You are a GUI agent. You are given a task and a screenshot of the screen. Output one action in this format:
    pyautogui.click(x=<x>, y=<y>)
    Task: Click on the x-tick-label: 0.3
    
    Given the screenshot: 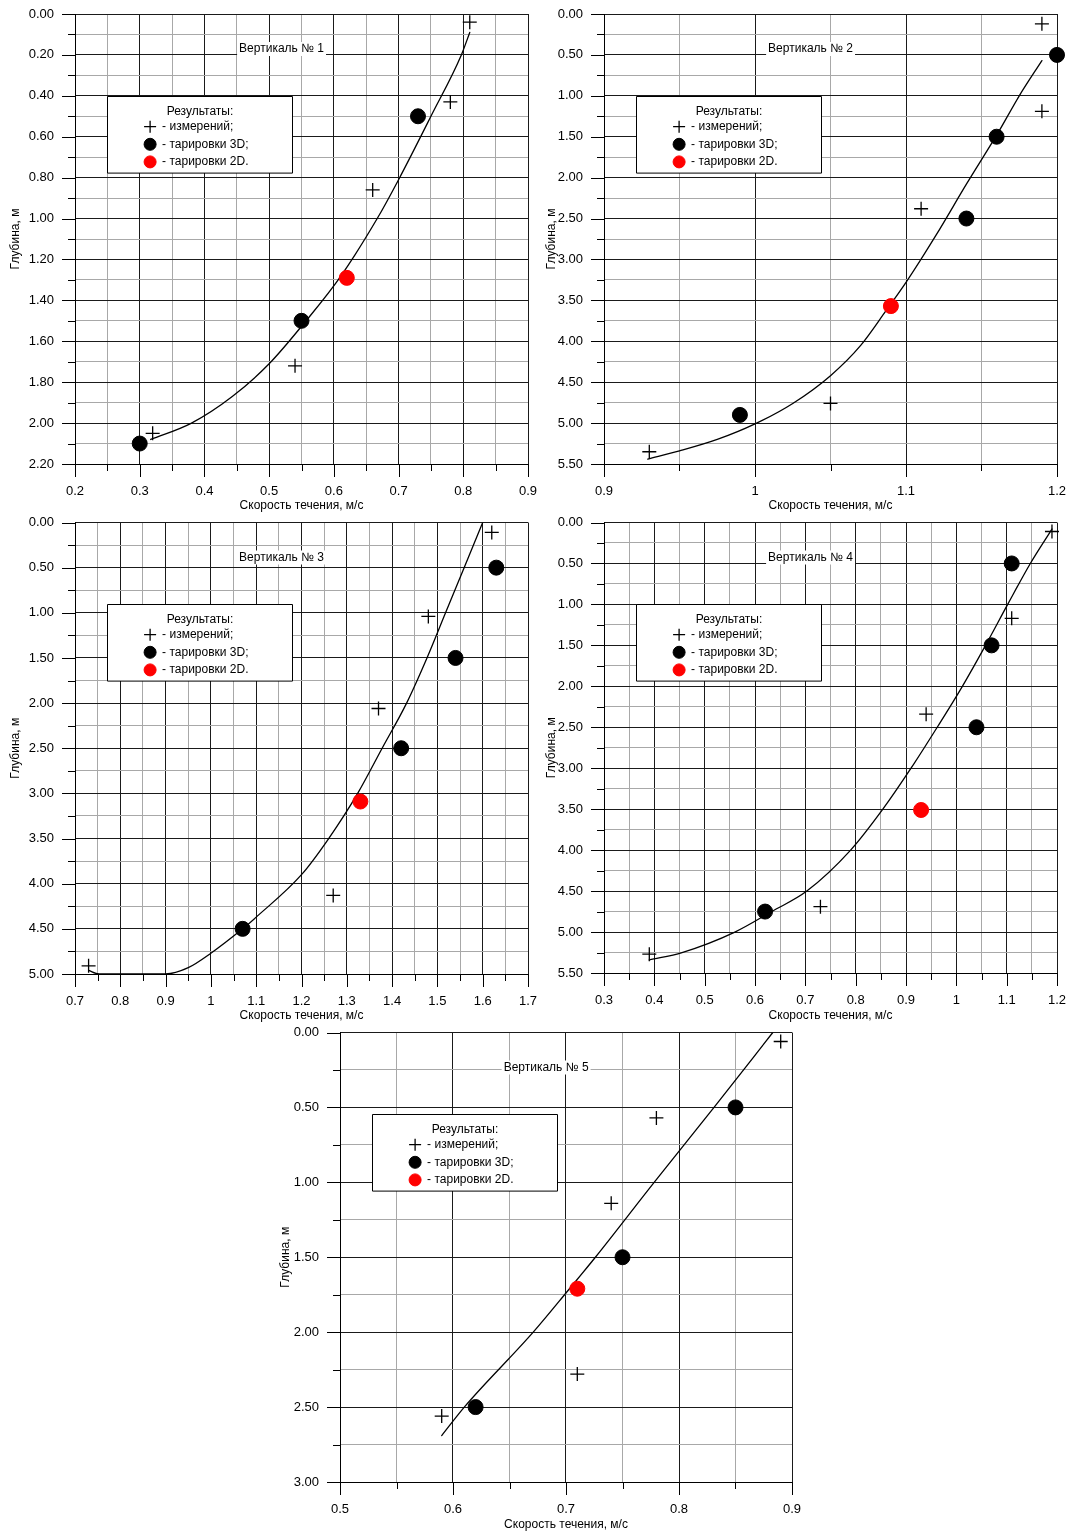 What is the action you would take?
    pyautogui.click(x=604, y=1000)
    